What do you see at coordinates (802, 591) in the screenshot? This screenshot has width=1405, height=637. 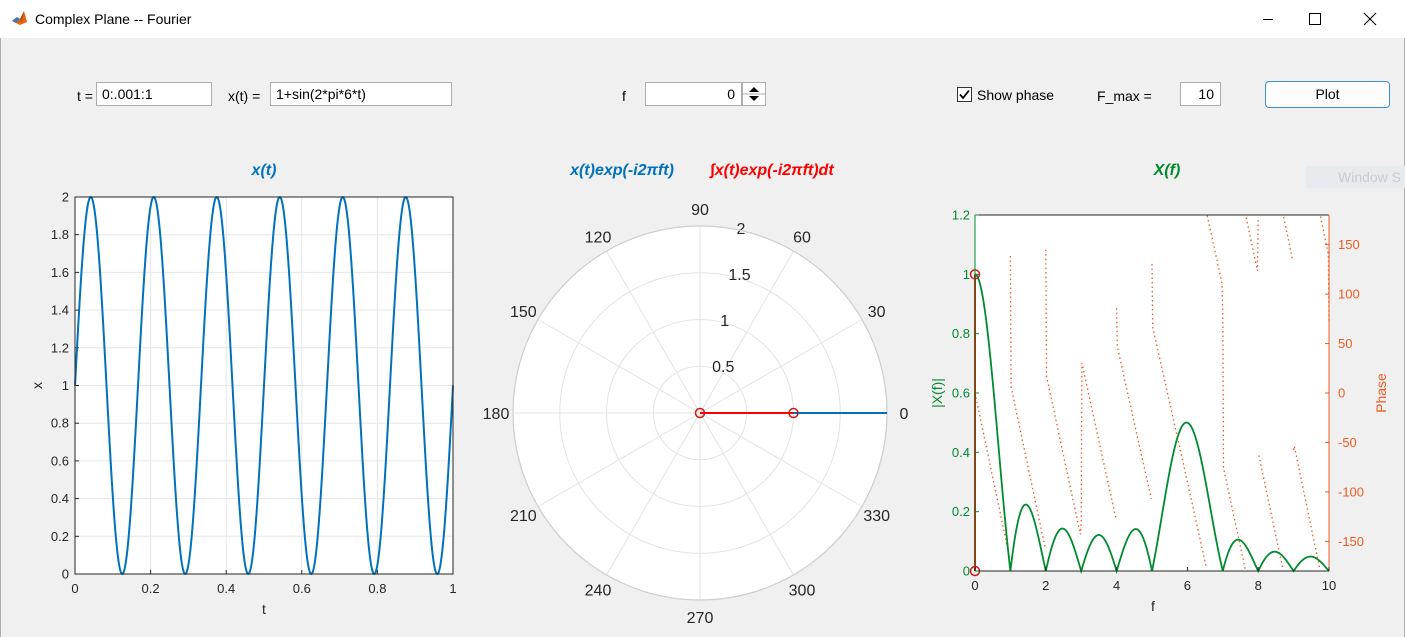 I see `theta-tick-label: 300` at bounding box center [802, 591].